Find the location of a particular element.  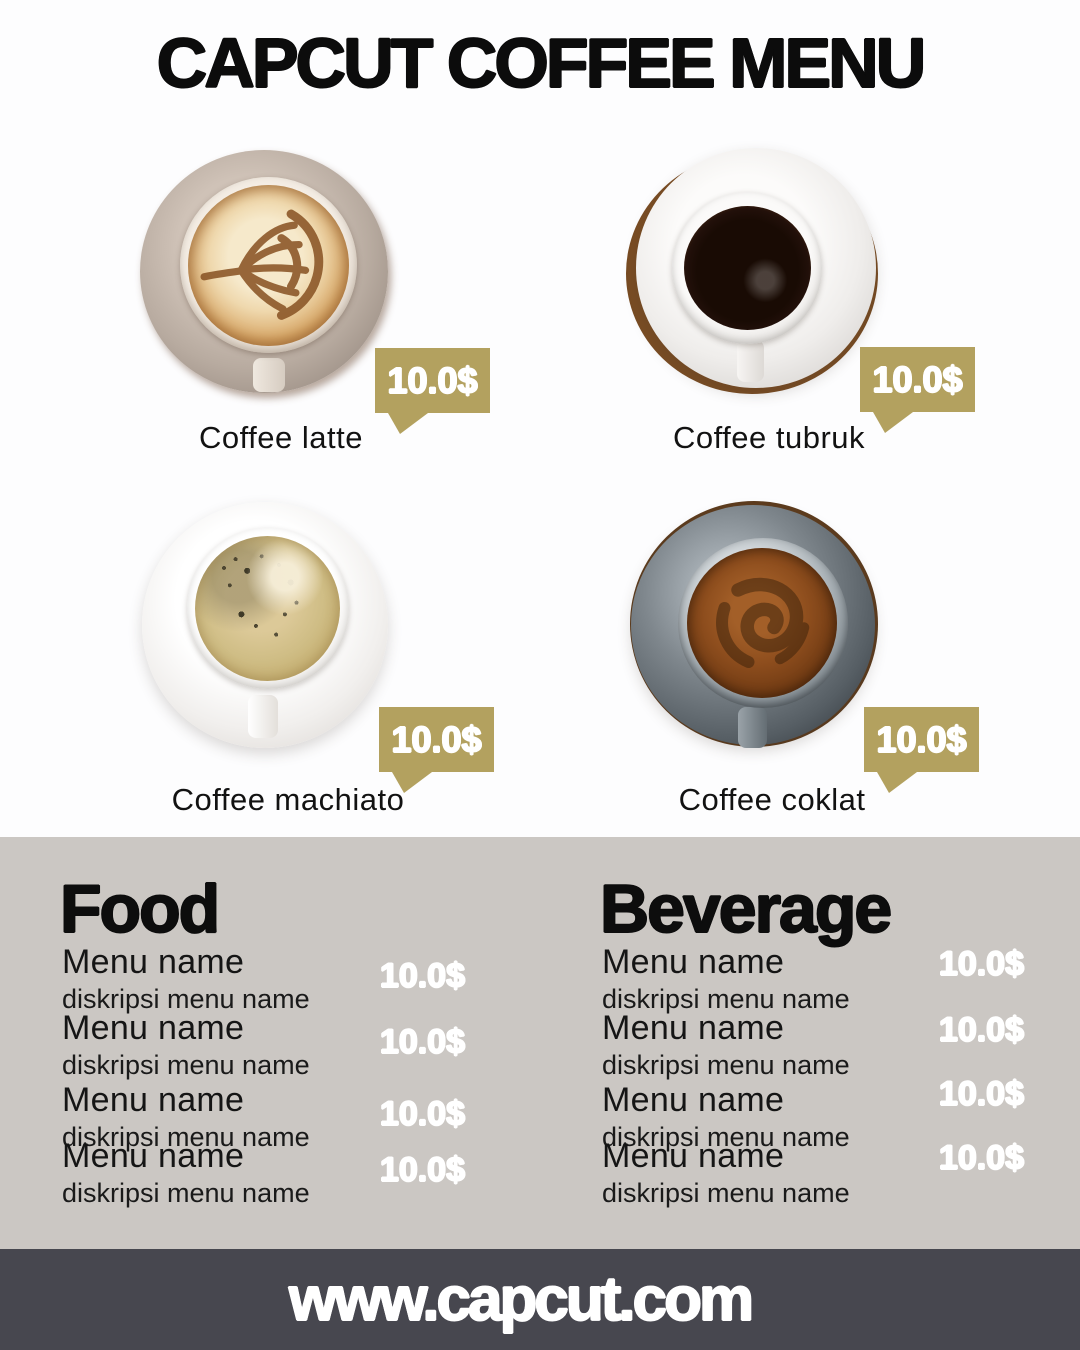

coffee-coklat-image is located at coordinates (754, 625).